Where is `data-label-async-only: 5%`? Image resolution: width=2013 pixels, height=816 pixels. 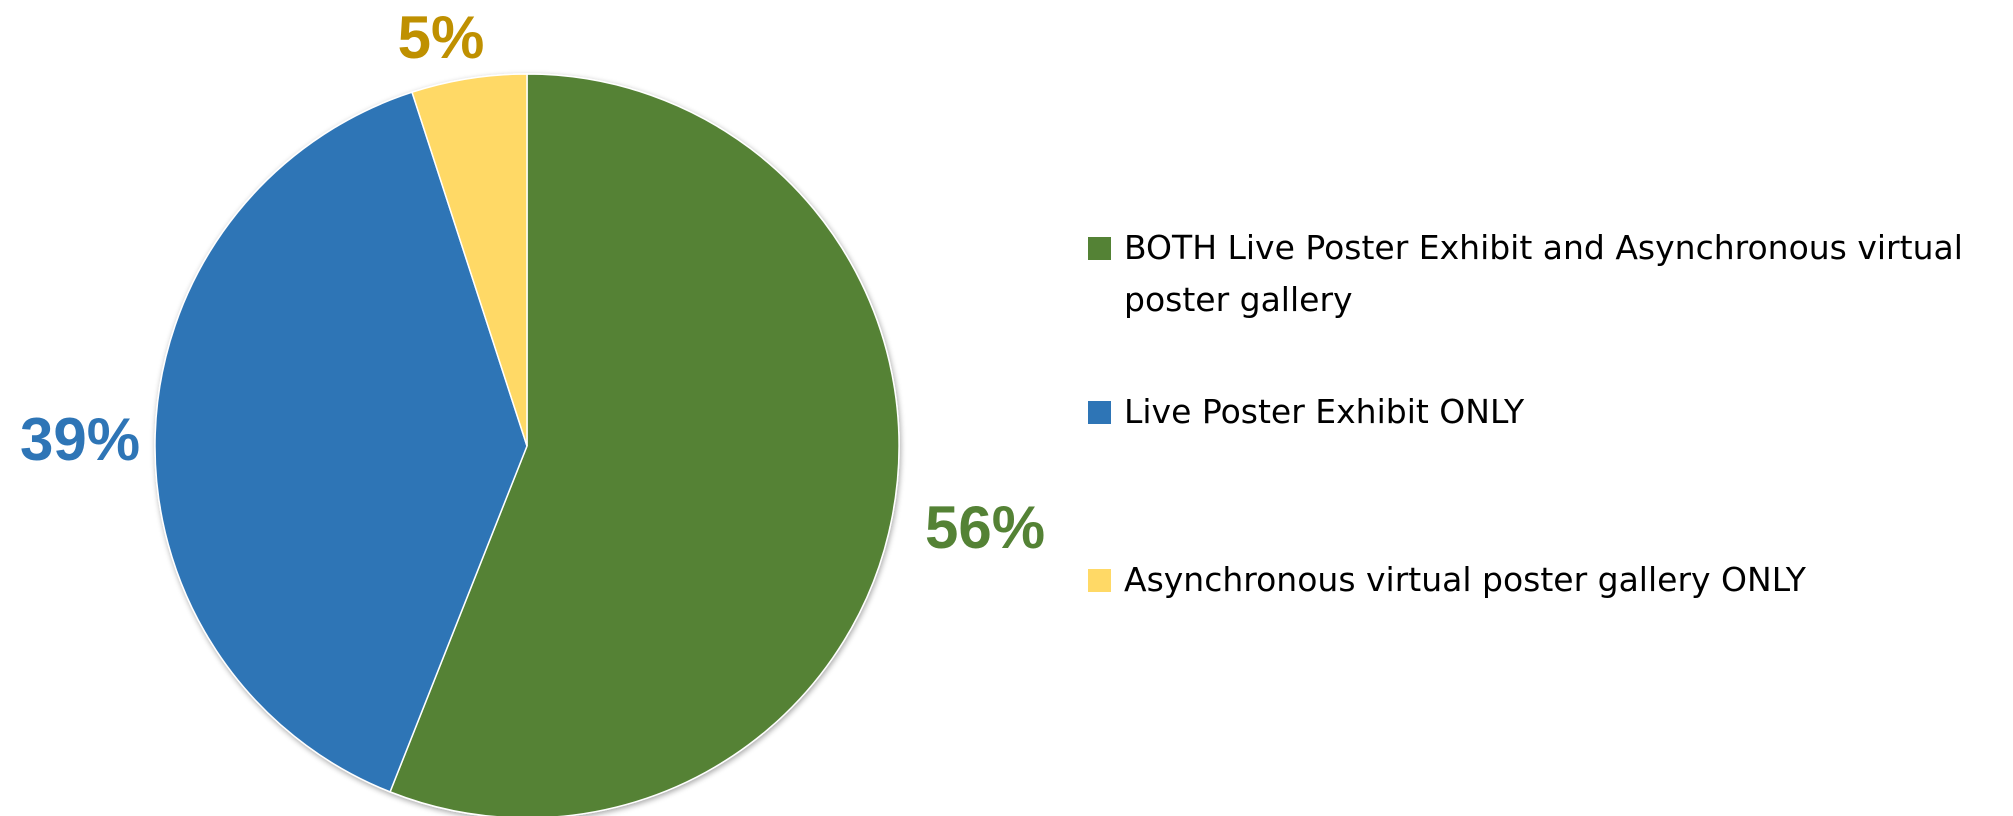 data-label-async-only: 5% is located at coordinates (441, 37).